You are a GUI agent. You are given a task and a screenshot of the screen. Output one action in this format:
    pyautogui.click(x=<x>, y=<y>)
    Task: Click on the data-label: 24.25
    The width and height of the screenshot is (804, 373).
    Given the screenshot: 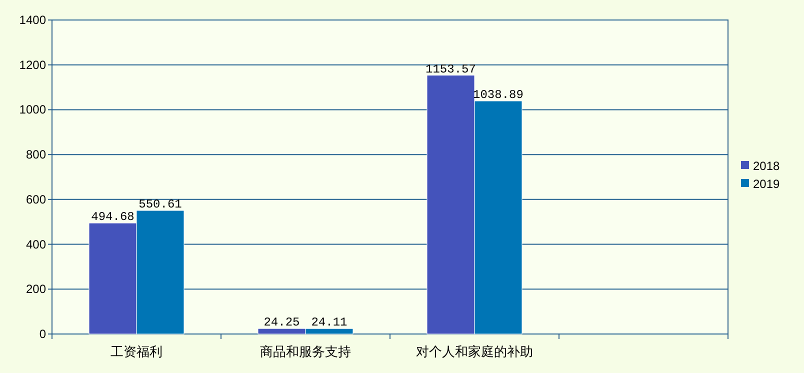 What is the action you would take?
    pyautogui.click(x=282, y=323)
    